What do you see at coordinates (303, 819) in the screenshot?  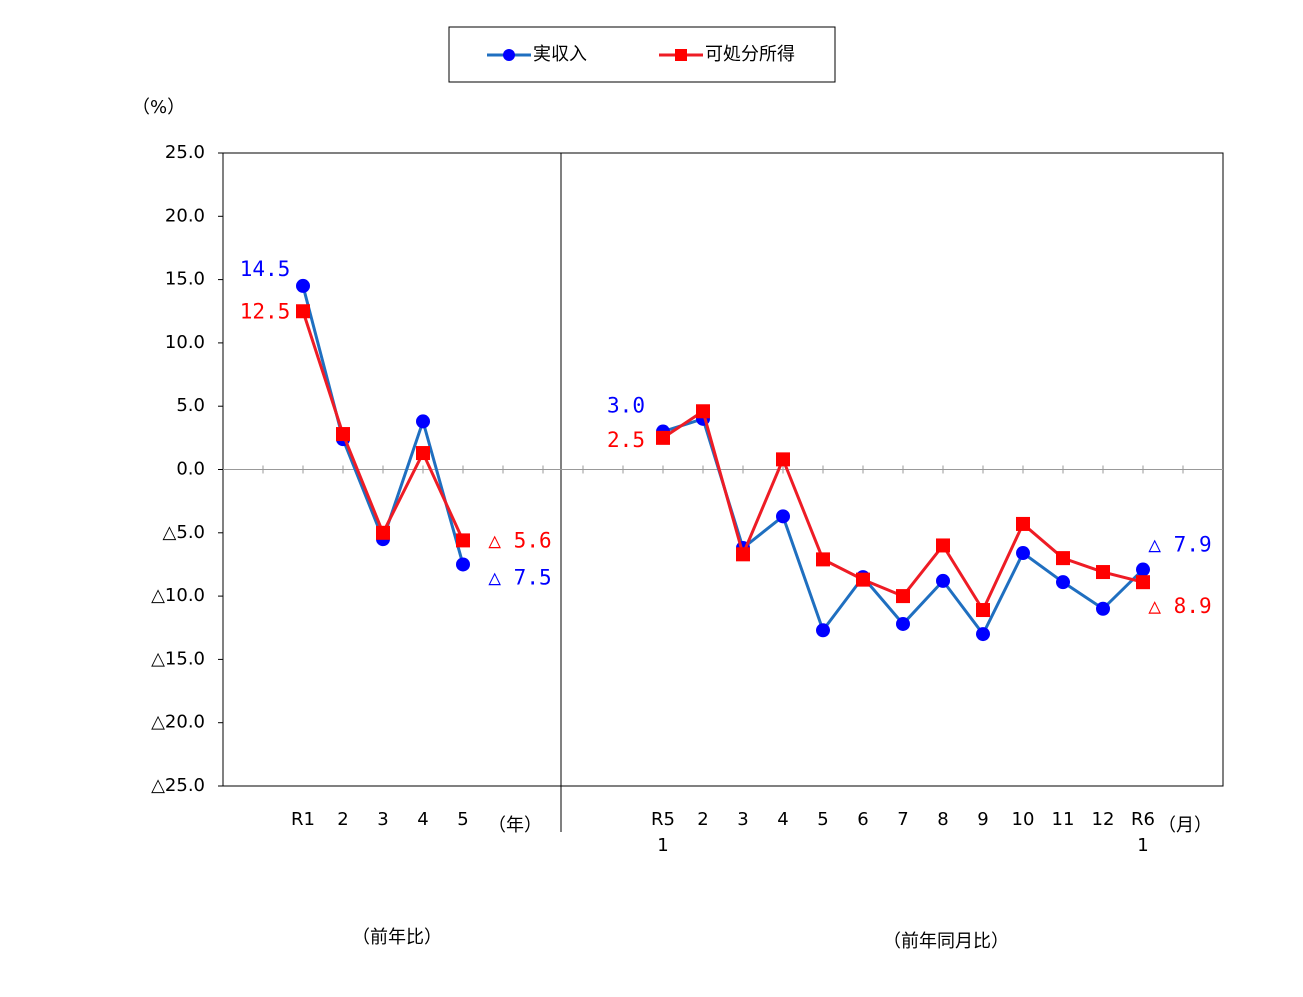 I see `x-tick-label: R1` at bounding box center [303, 819].